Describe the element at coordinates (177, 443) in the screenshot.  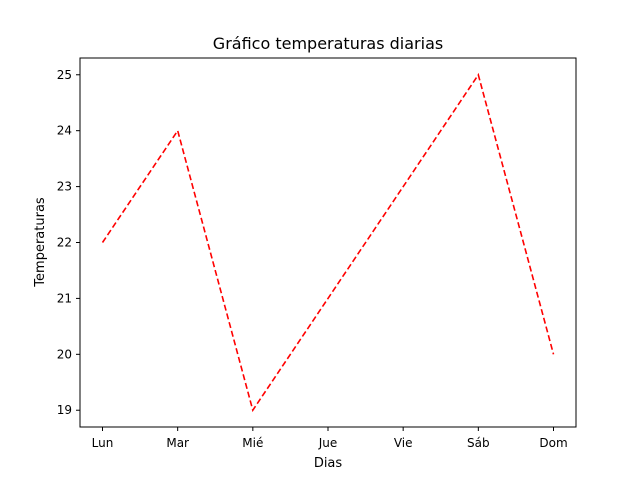
I see `x-tick-label: Mar` at that location.